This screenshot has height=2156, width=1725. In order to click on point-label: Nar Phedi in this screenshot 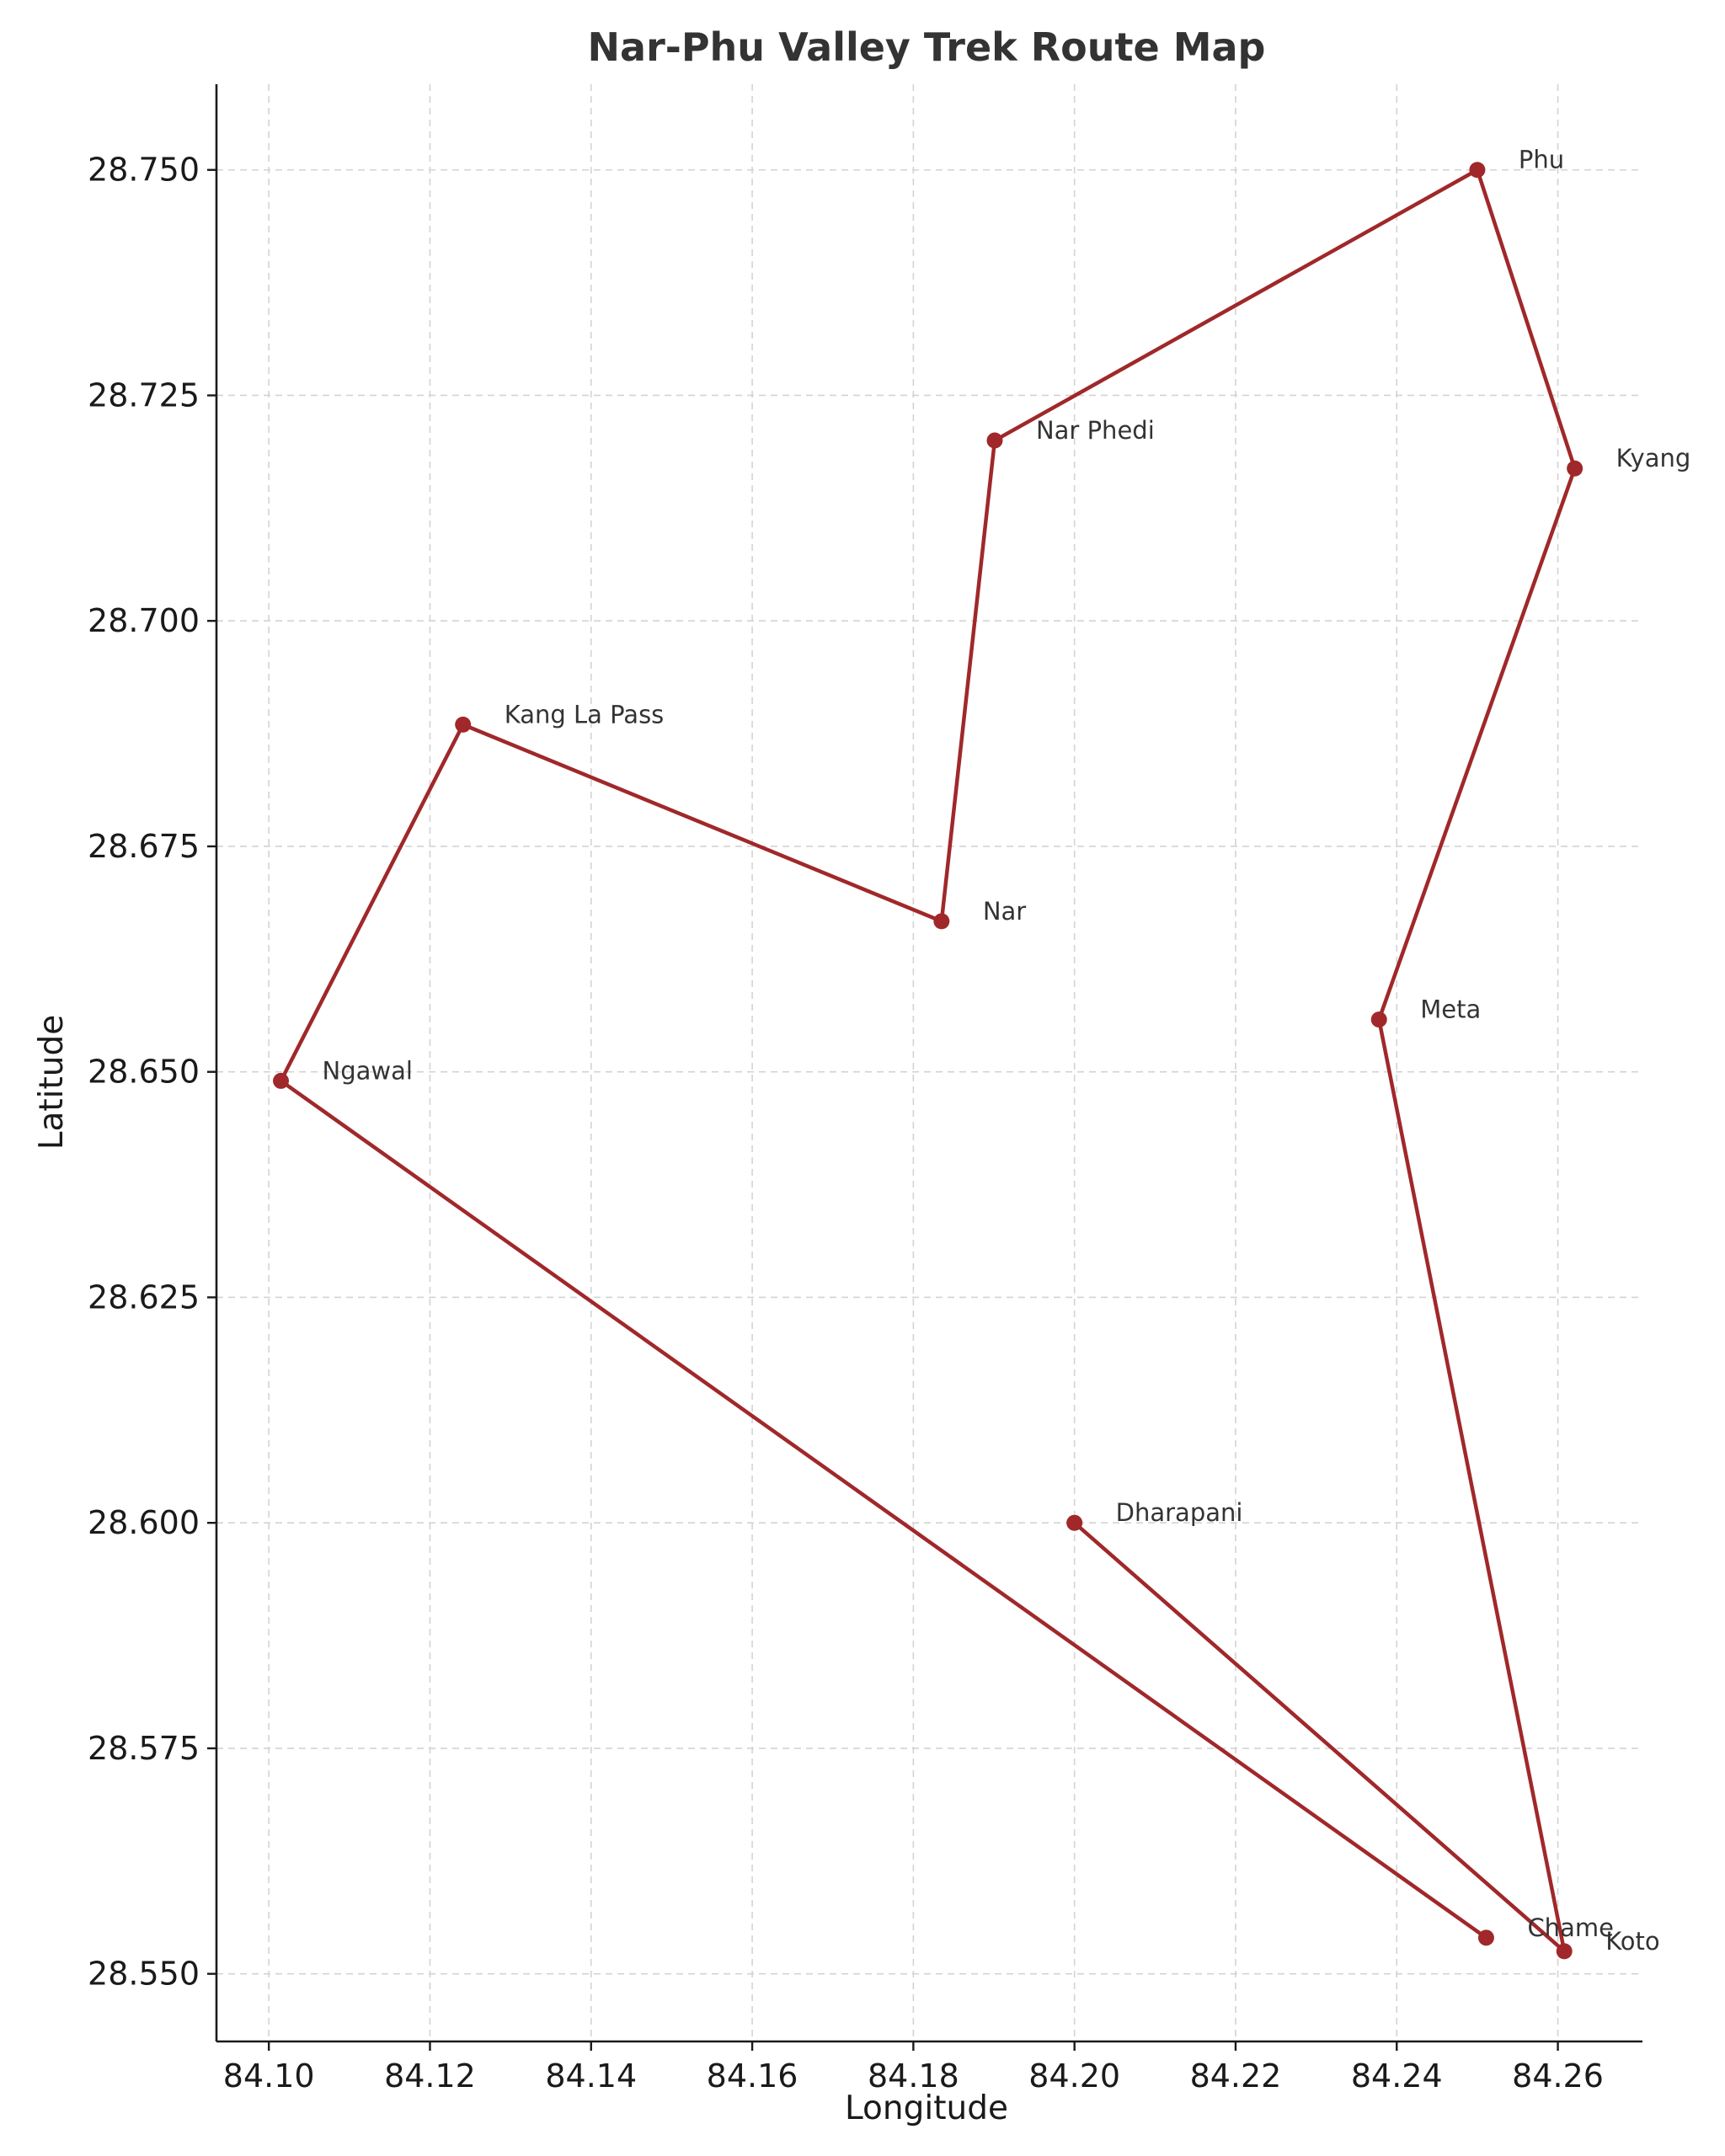, I will do `click(1095, 430)`.